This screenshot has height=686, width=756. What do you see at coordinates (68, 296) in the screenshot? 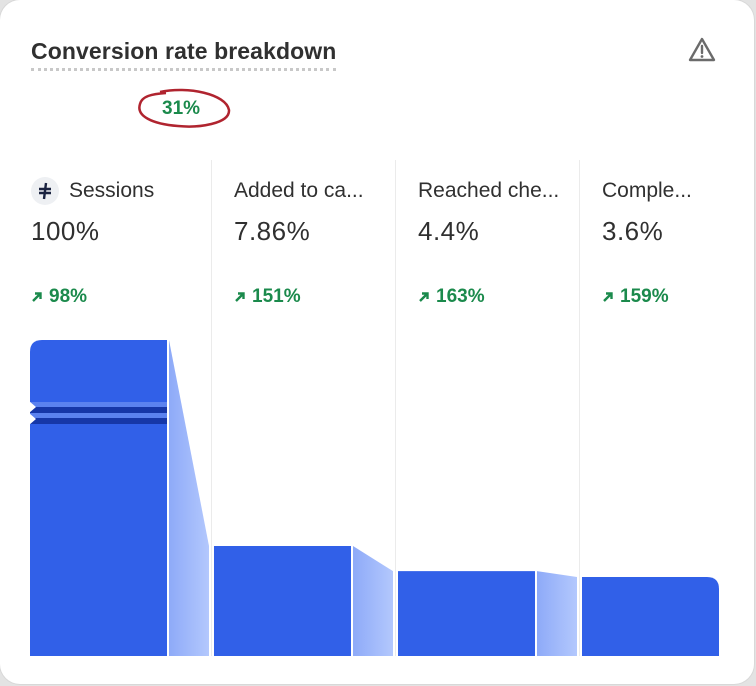
I see `step-change-value: 98%` at bounding box center [68, 296].